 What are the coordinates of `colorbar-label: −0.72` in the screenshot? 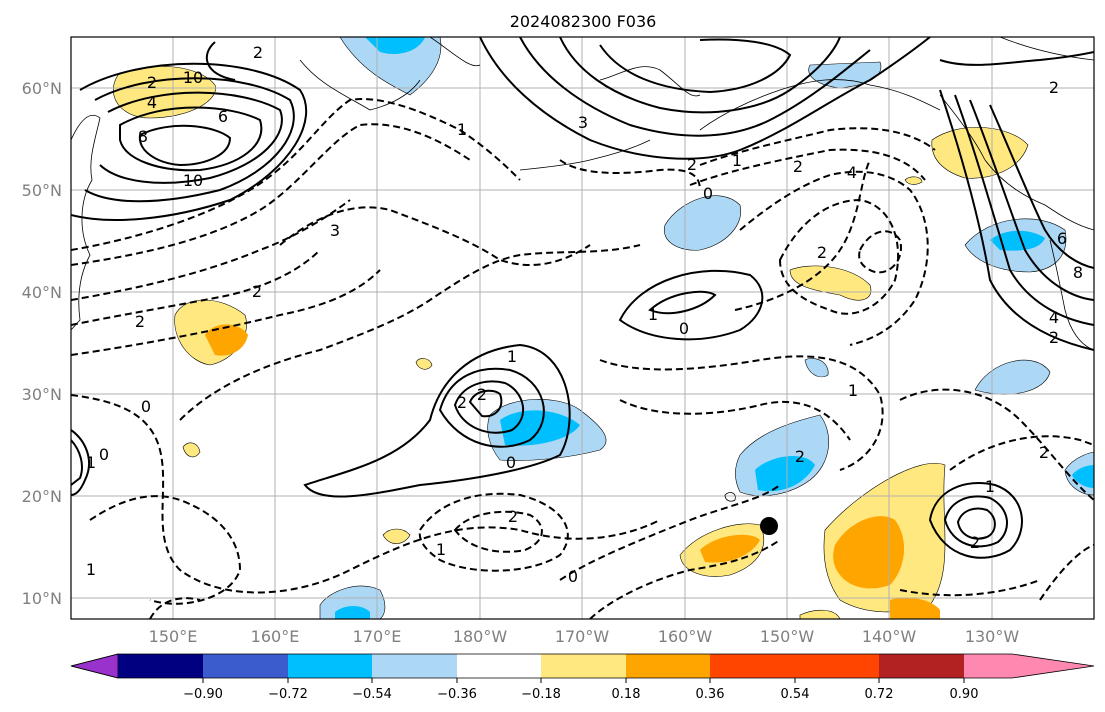 It's located at (288, 694).